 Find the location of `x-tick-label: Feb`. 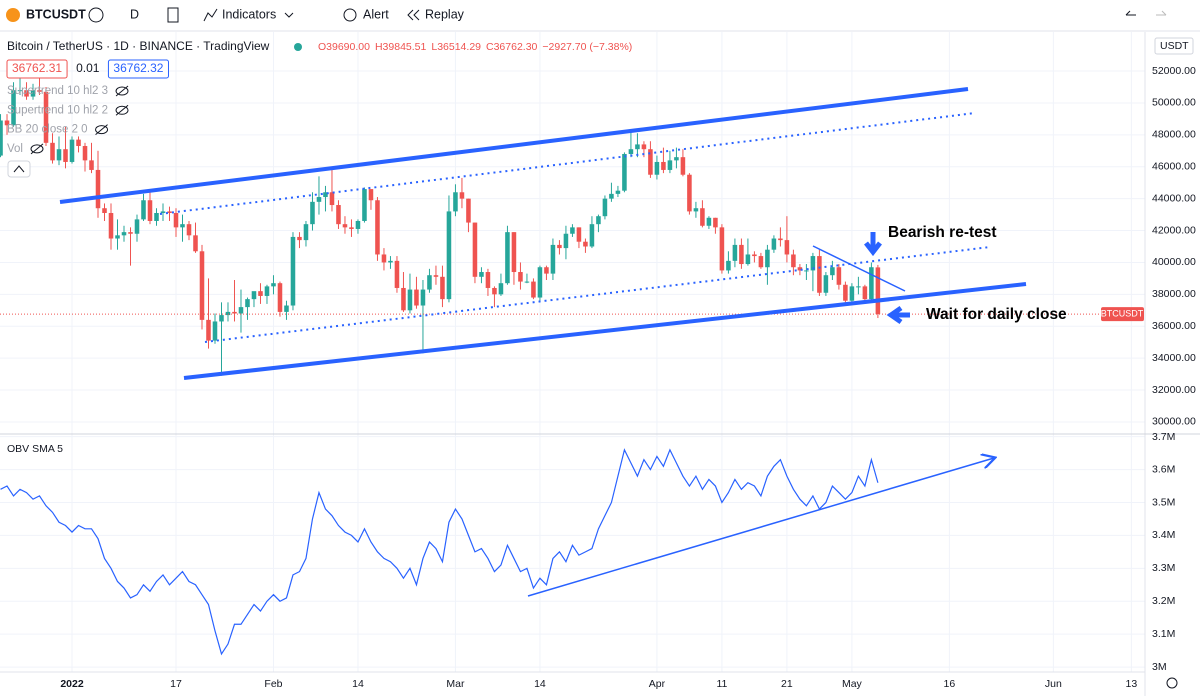

x-tick-label: Feb is located at coordinates (273, 684).